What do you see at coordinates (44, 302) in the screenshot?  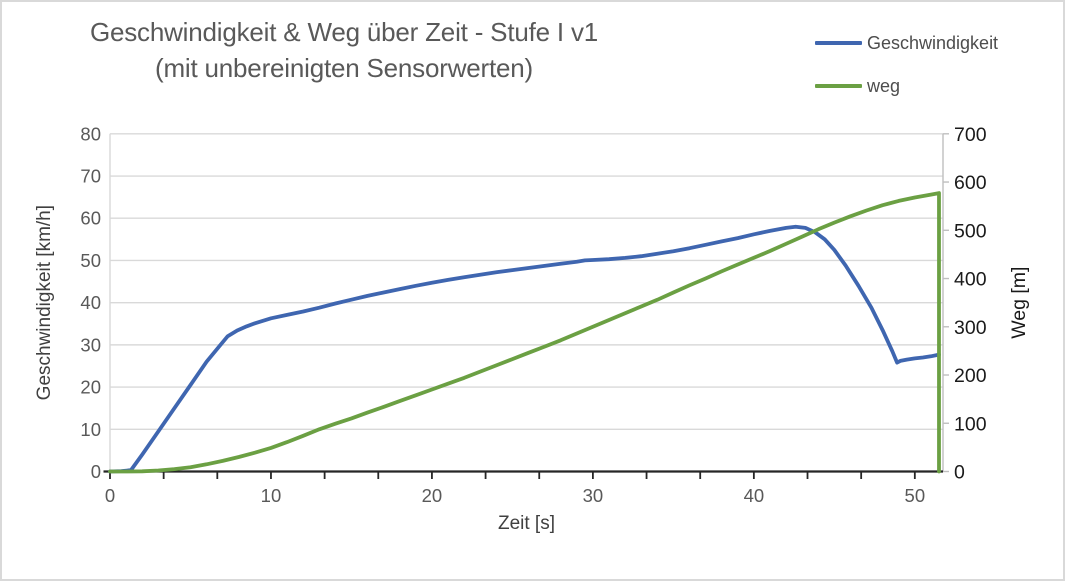 I see `y-left-axis-title: Geschwindigkeit [km/h]` at bounding box center [44, 302].